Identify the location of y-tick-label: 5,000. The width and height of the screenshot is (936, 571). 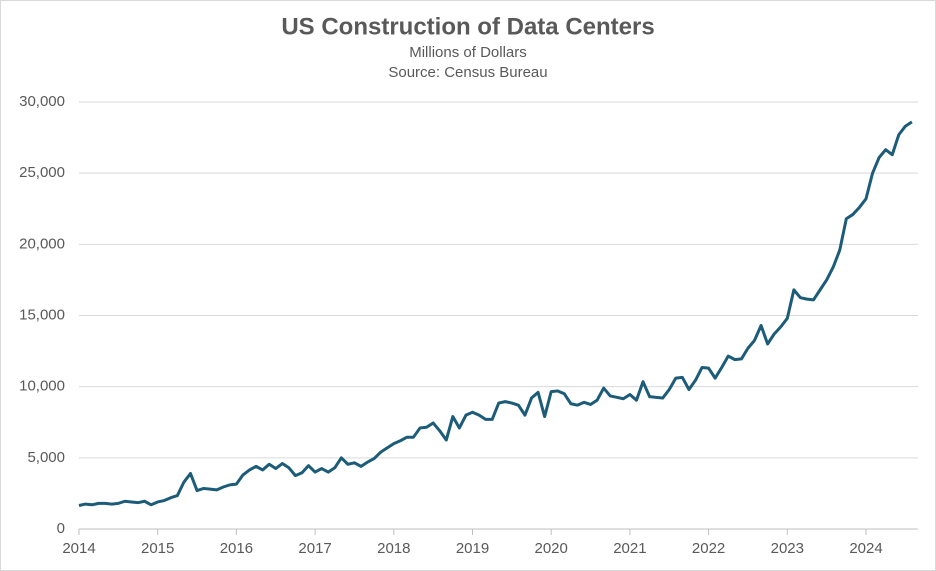
(46, 457).